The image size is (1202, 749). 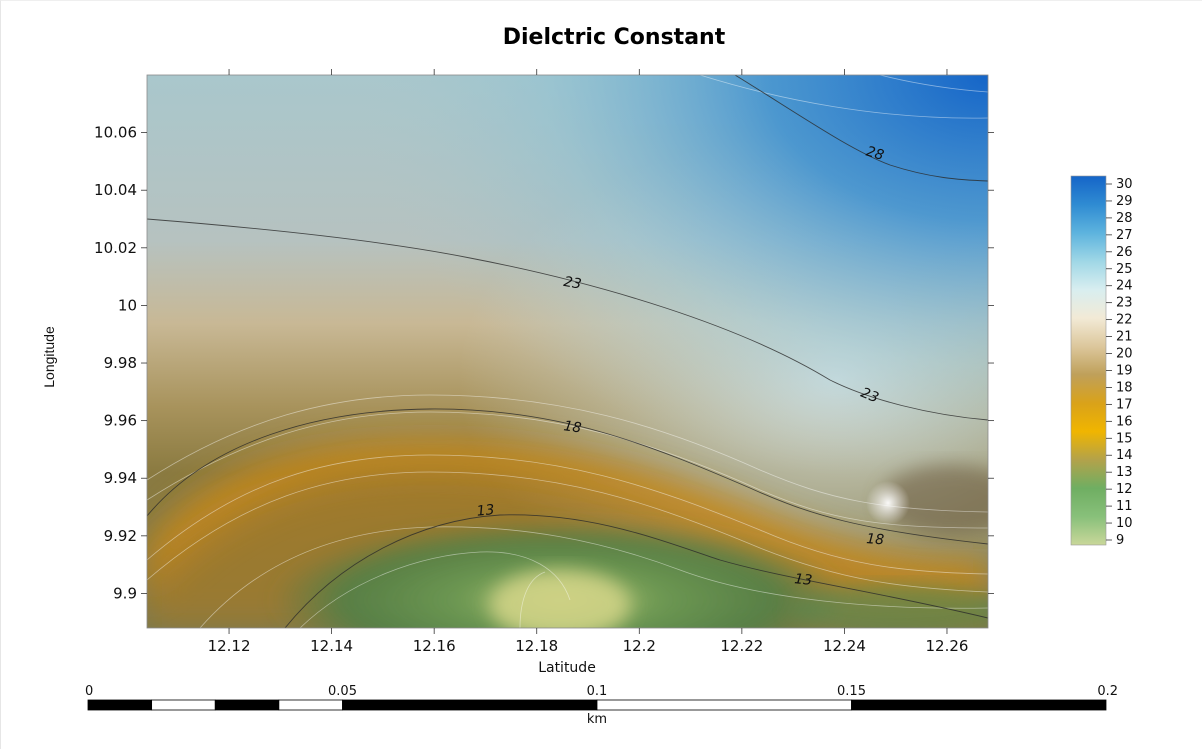 I want to click on x-tick-label: 12.16, so click(x=434, y=646).